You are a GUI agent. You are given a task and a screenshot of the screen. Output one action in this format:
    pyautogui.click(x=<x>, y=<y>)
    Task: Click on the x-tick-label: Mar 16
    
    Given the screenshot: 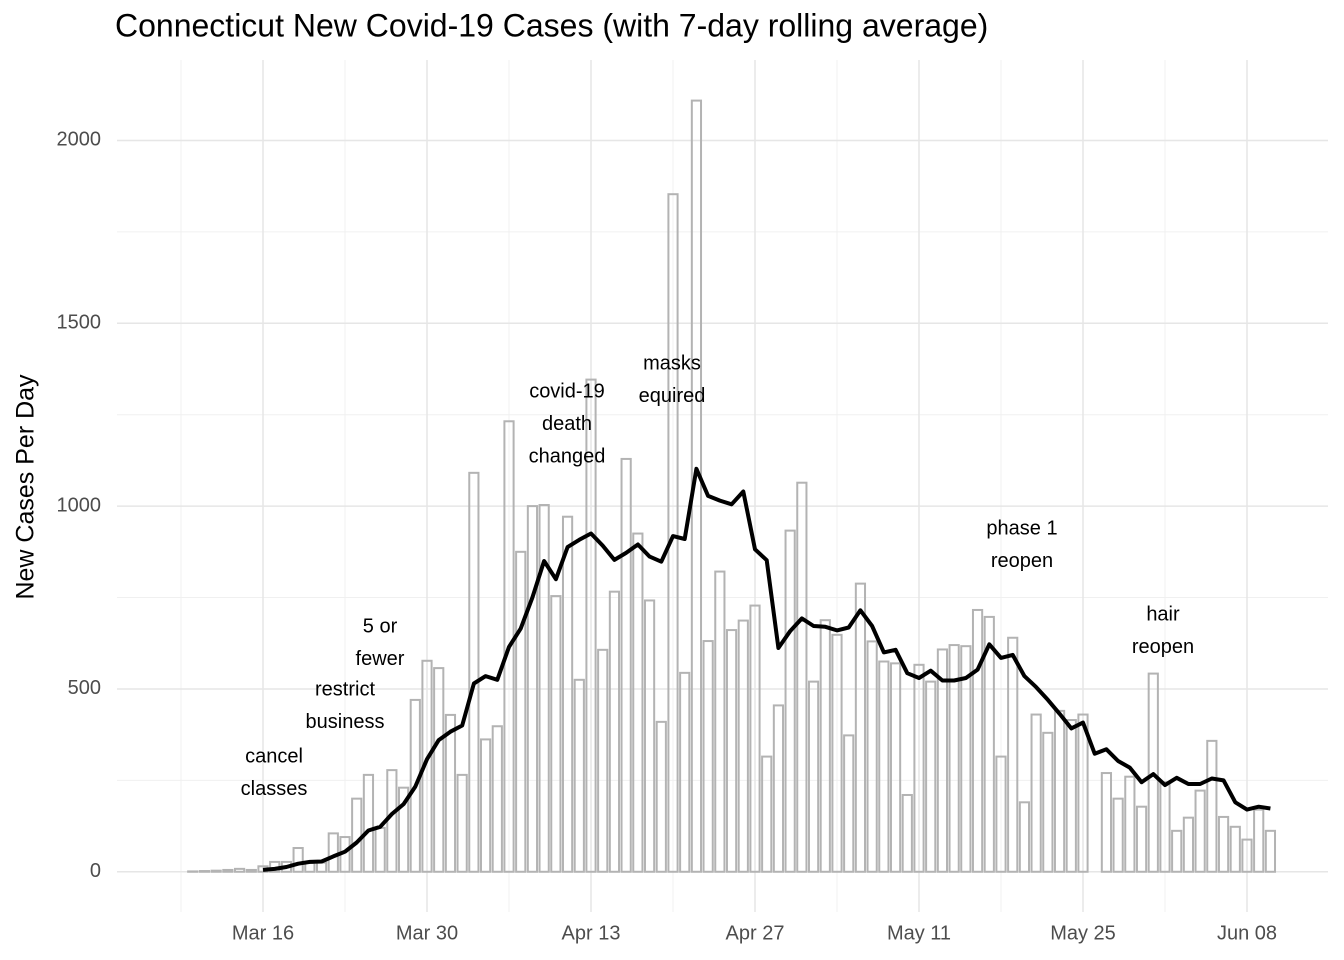 What is the action you would take?
    pyautogui.click(x=263, y=933)
    